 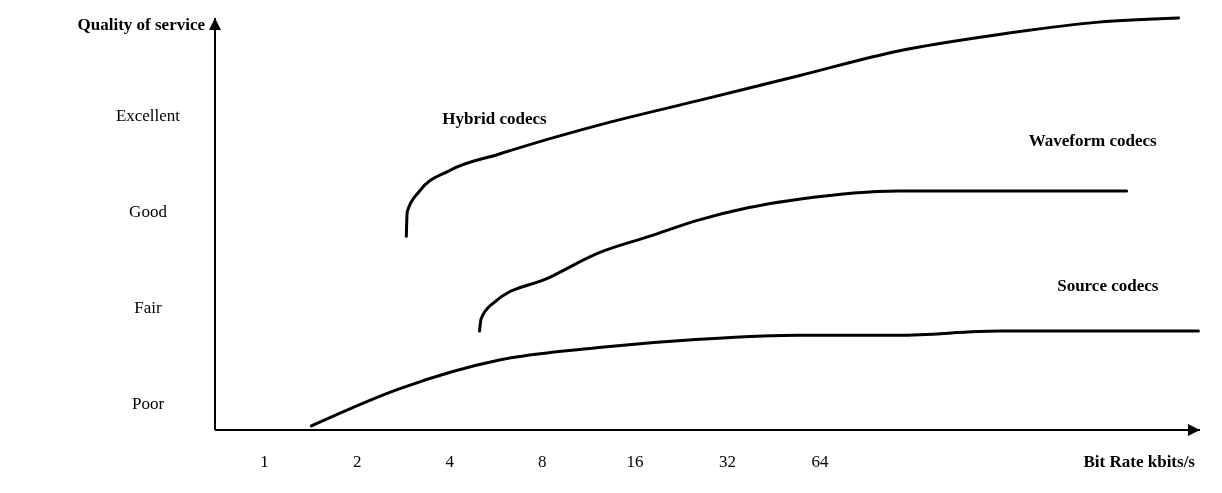 I want to click on text: Source codecs, so click(x=1108, y=286).